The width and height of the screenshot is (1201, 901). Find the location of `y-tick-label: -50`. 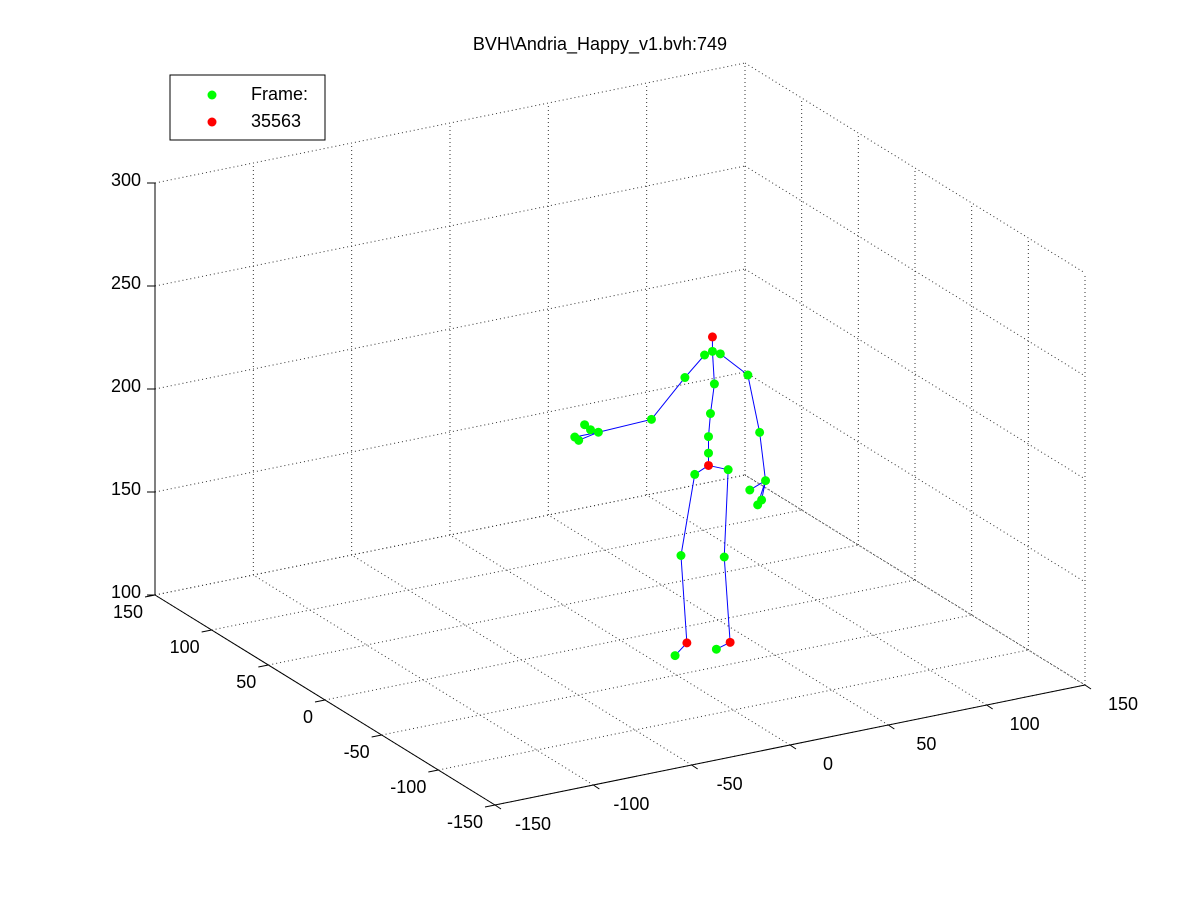

y-tick-label: -50 is located at coordinates (357, 752).